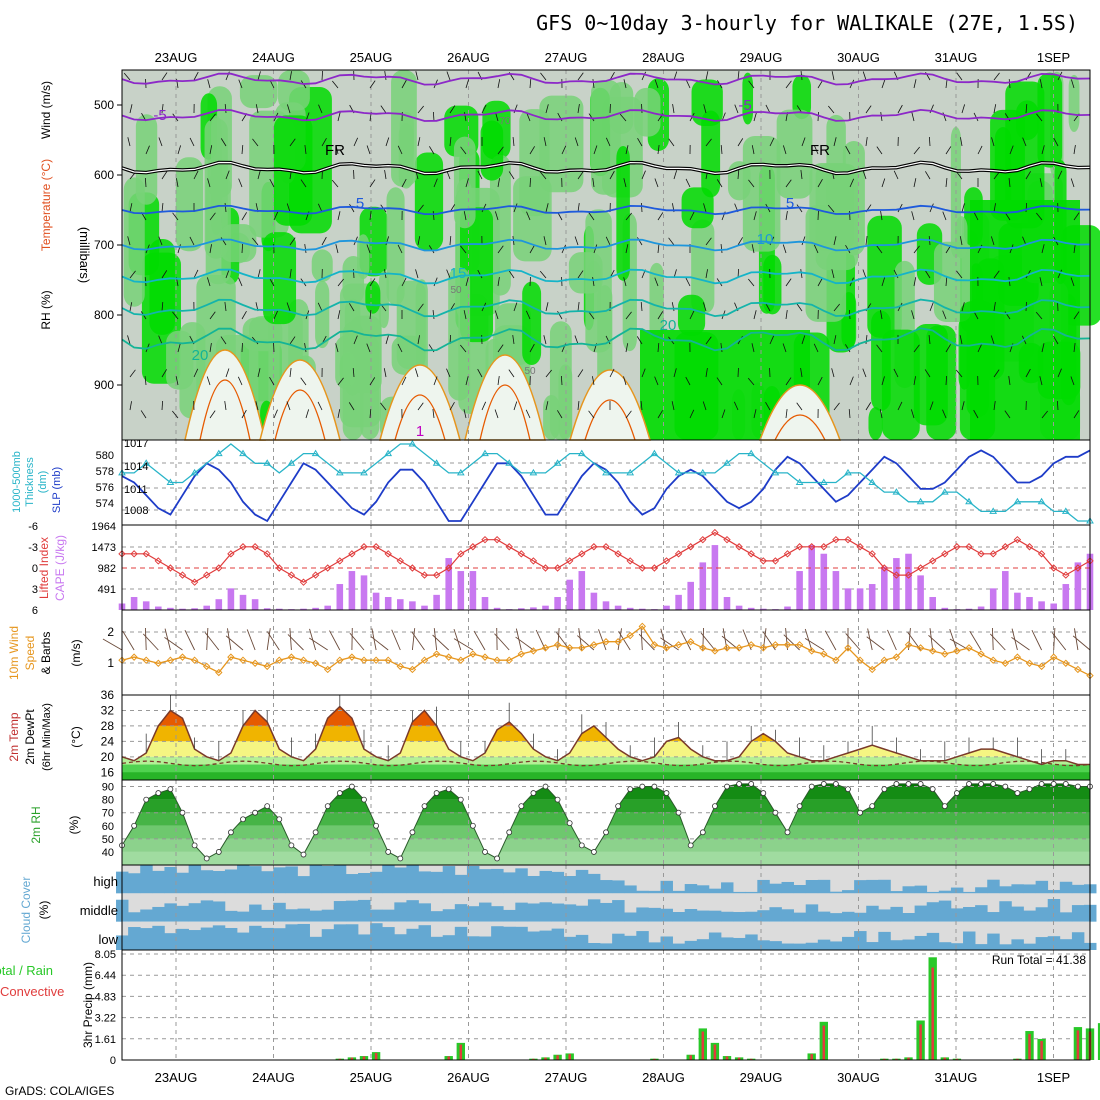 Image resolution: width=1100 pixels, height=1100 pixels. I want to click on tick-label: 0, so click(113, 1061).